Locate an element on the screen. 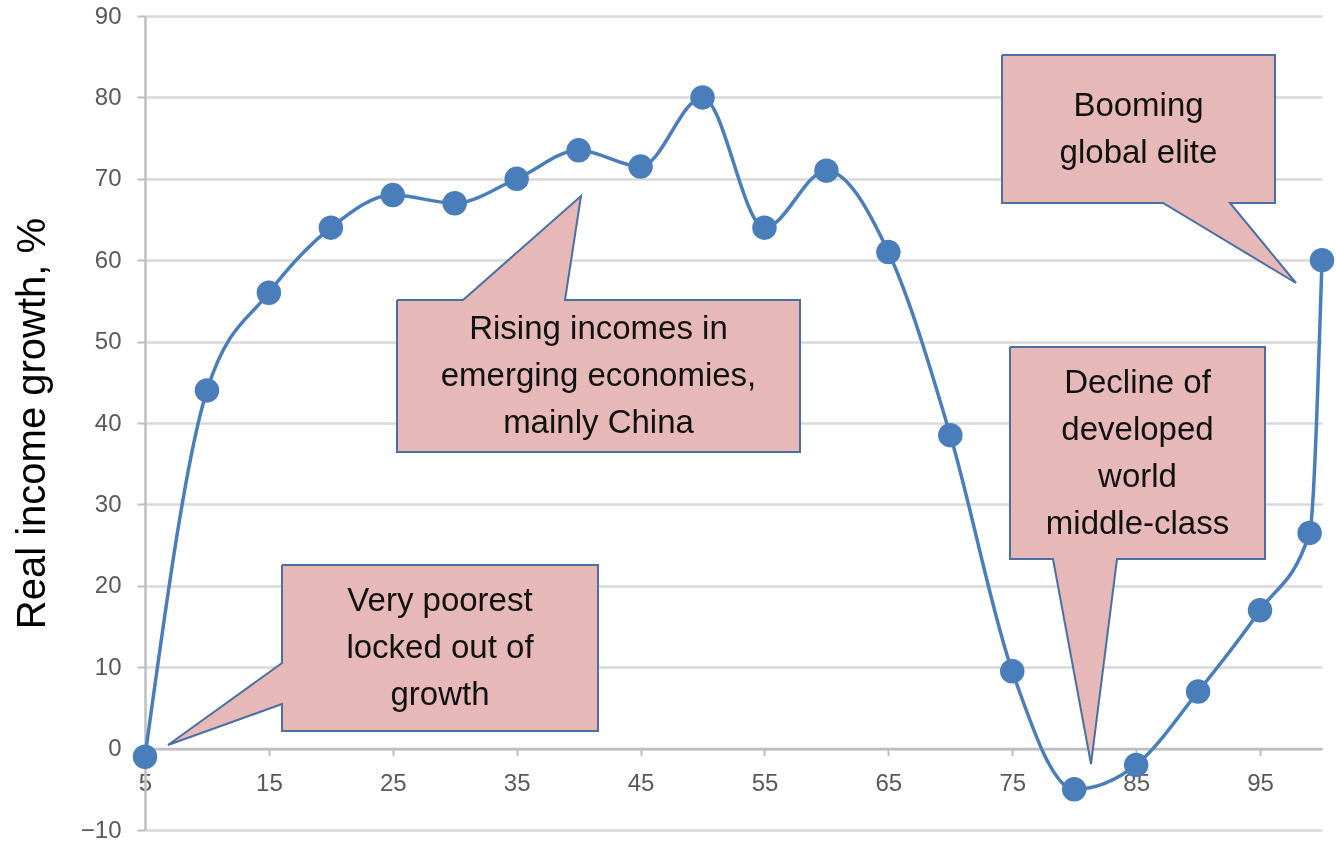 This screenshot has width=1336, height=847. y-tick-label: 40 is located at coordinates (108, 422).